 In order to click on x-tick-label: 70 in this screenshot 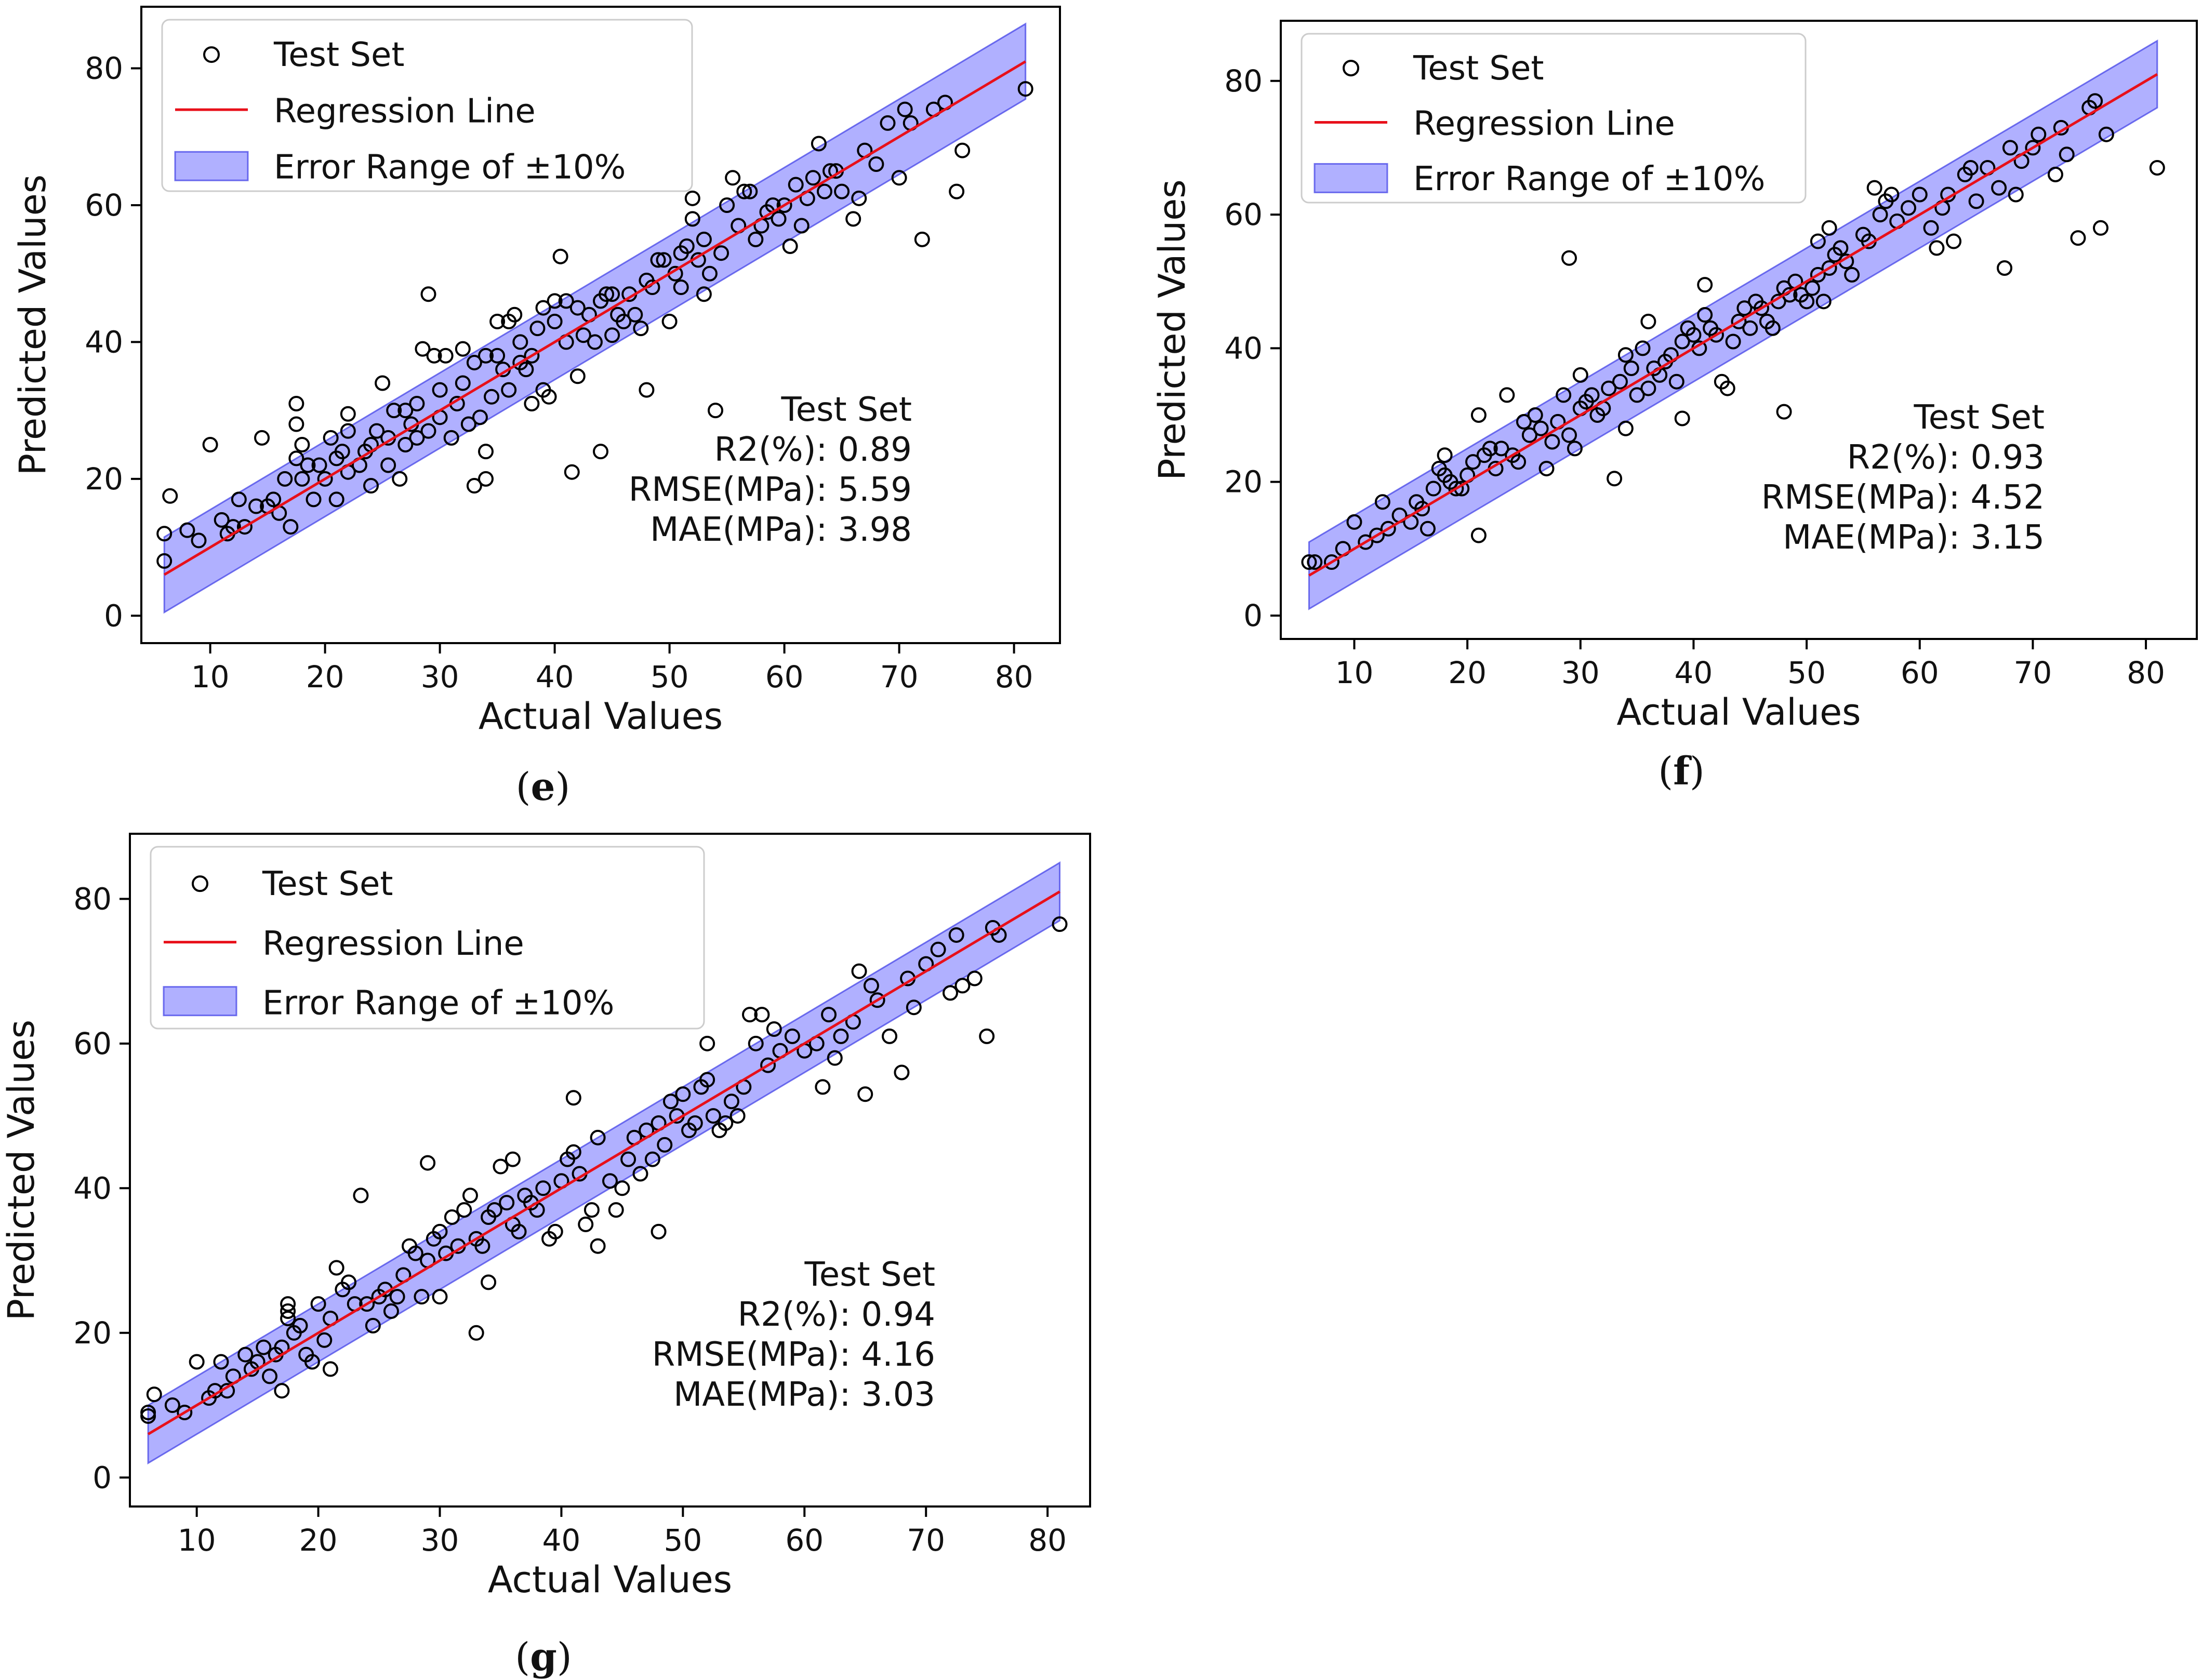, I will do `click(926, 1540)`.